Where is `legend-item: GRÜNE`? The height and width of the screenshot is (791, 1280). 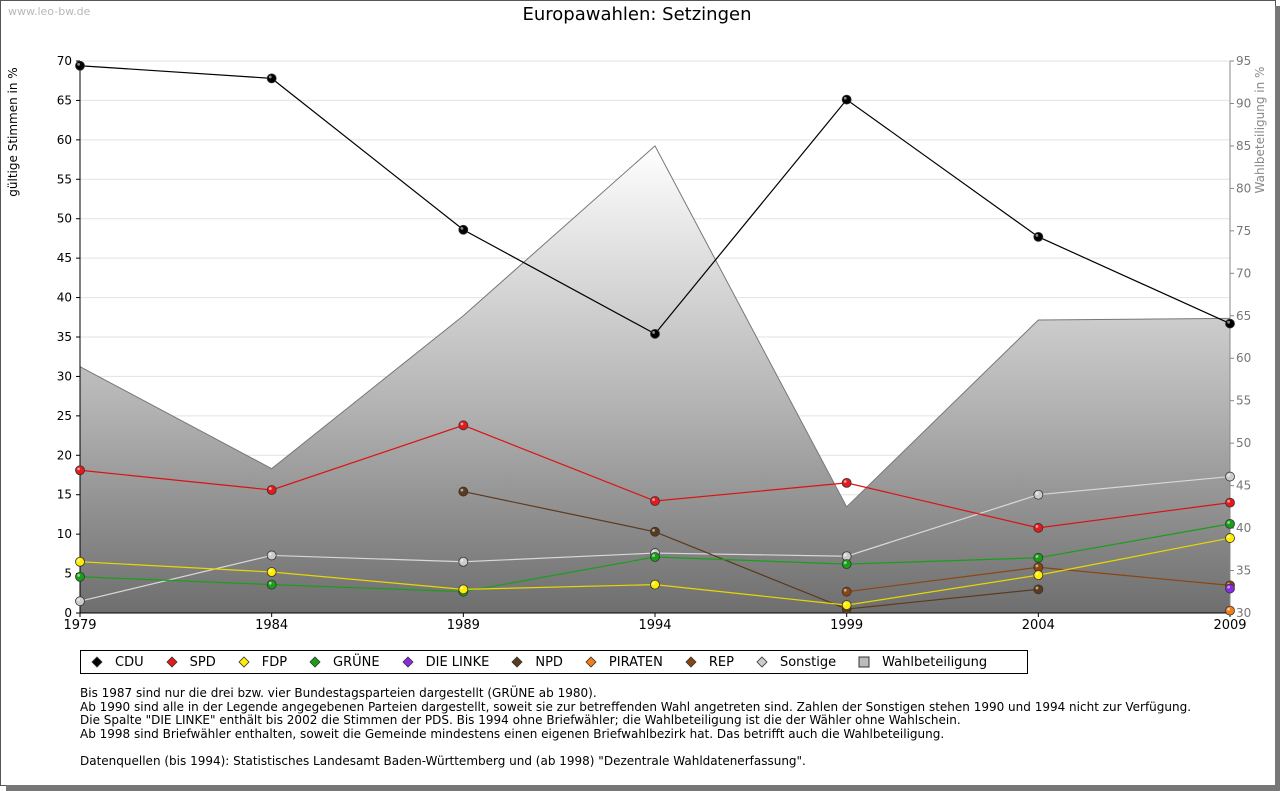
legend-item: GRÜNE is located at coordinates (344, 662).